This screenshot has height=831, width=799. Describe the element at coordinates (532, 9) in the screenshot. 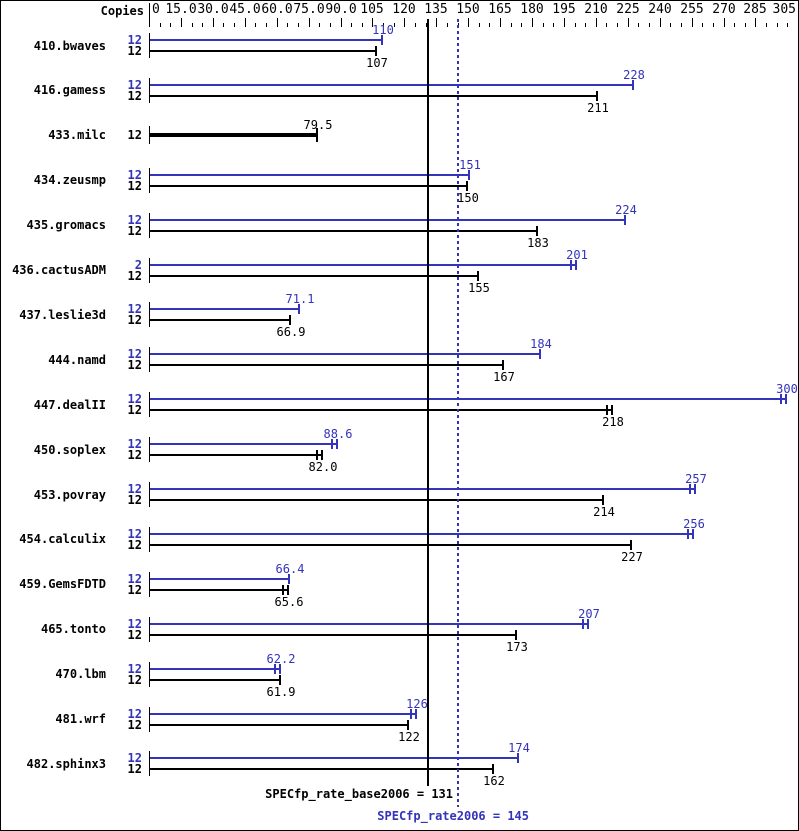

I see `axis-tick-label: 180` at that location.